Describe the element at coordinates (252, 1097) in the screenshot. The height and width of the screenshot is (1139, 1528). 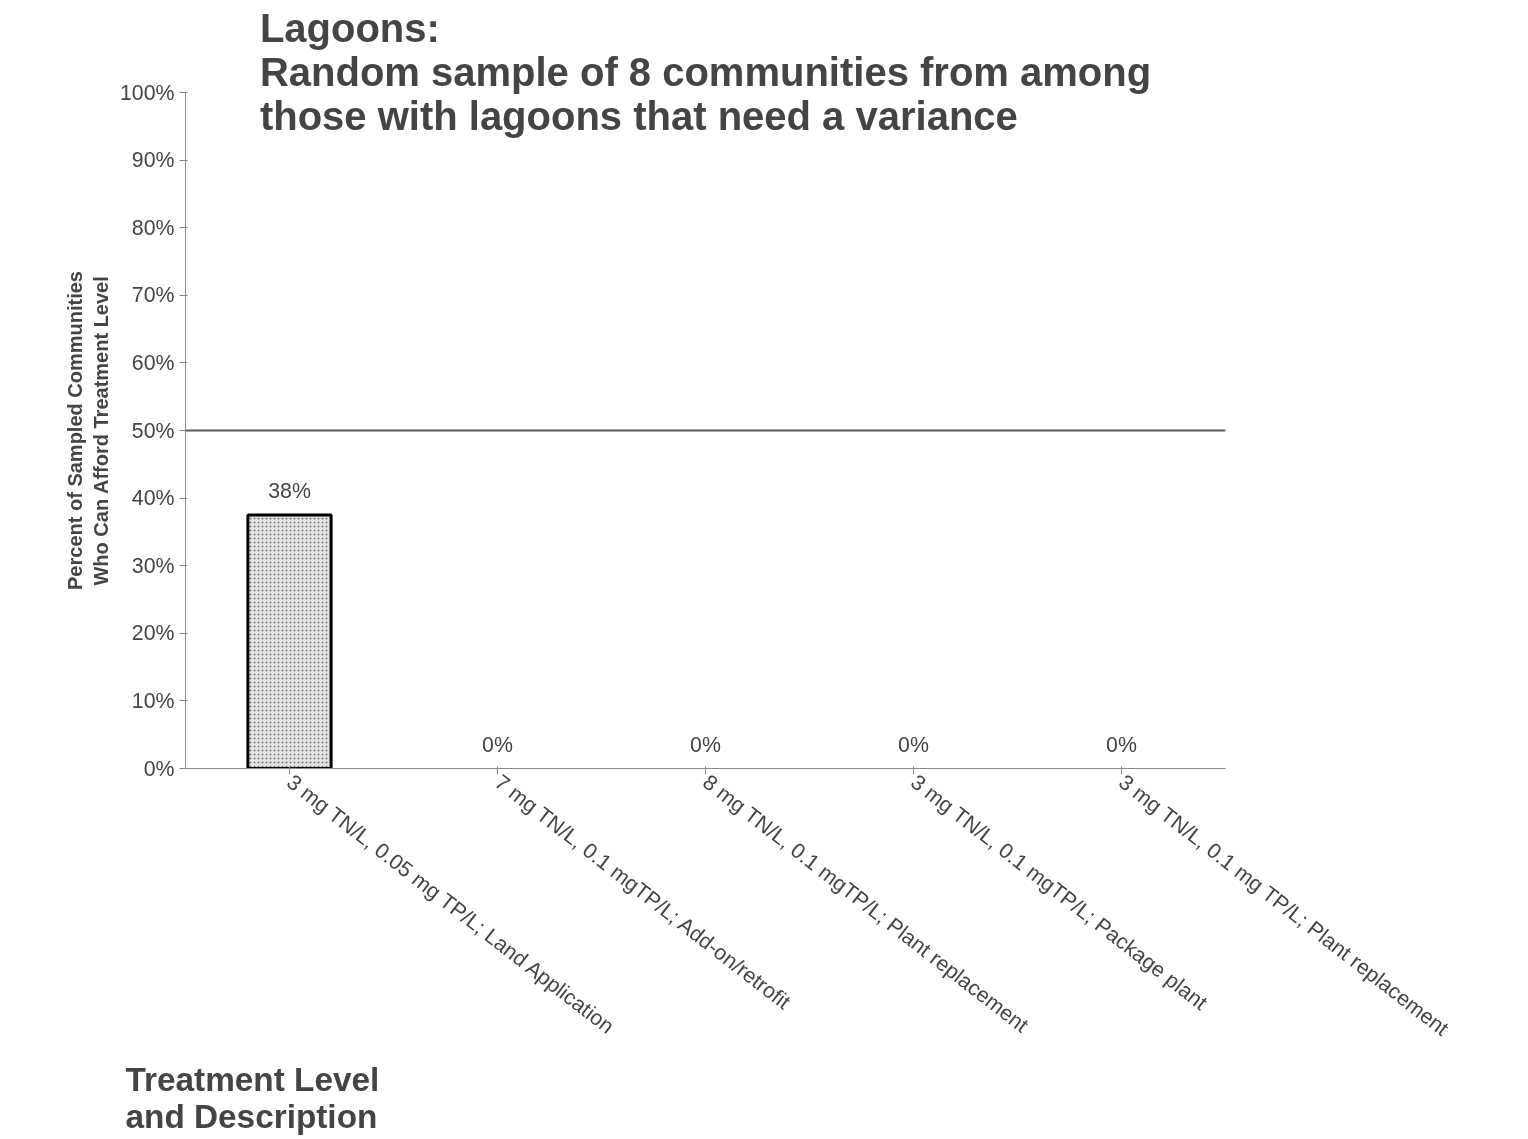
I see `x-axis-title: Treatment Level and Description` at that location.